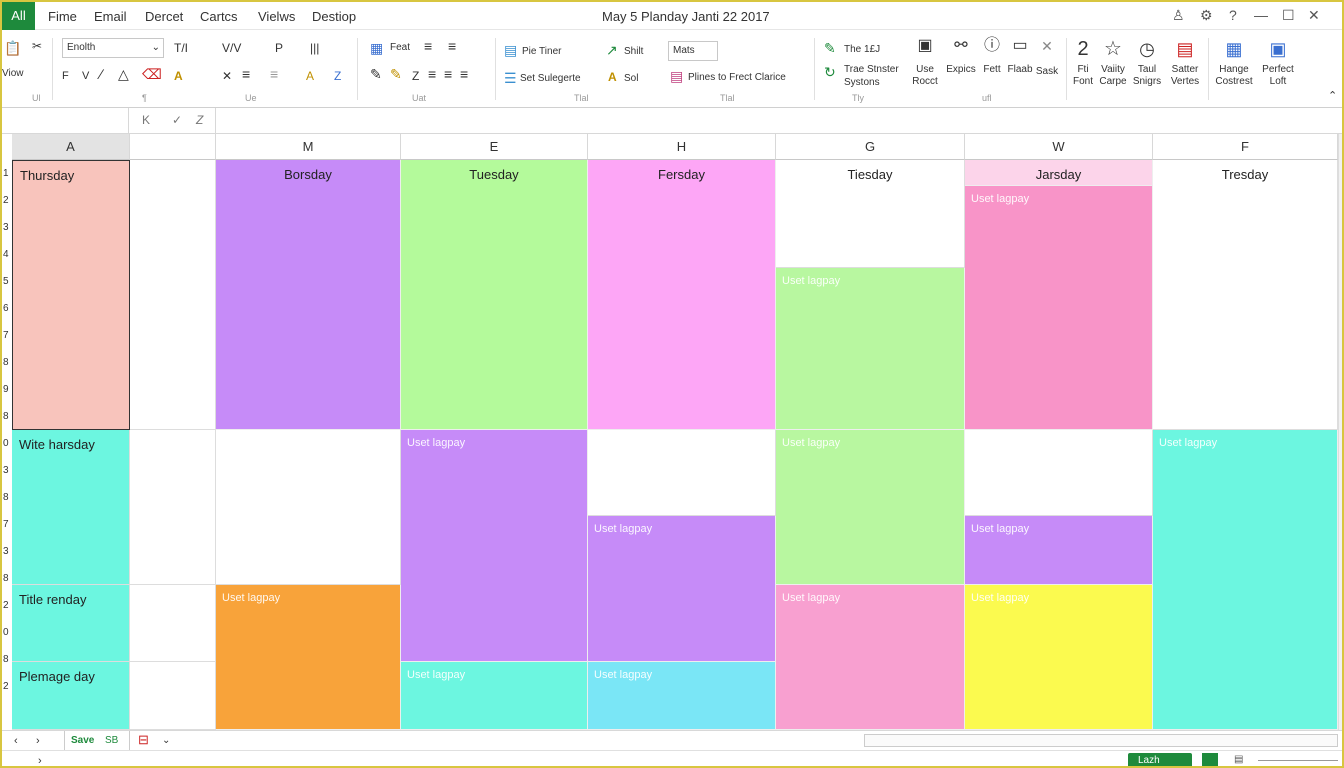 The width and height of the screenshot is (1344, 768). Describe the element at coordinates (631, 78) in the screenshot. I see `sol-button: Sol` at that location.